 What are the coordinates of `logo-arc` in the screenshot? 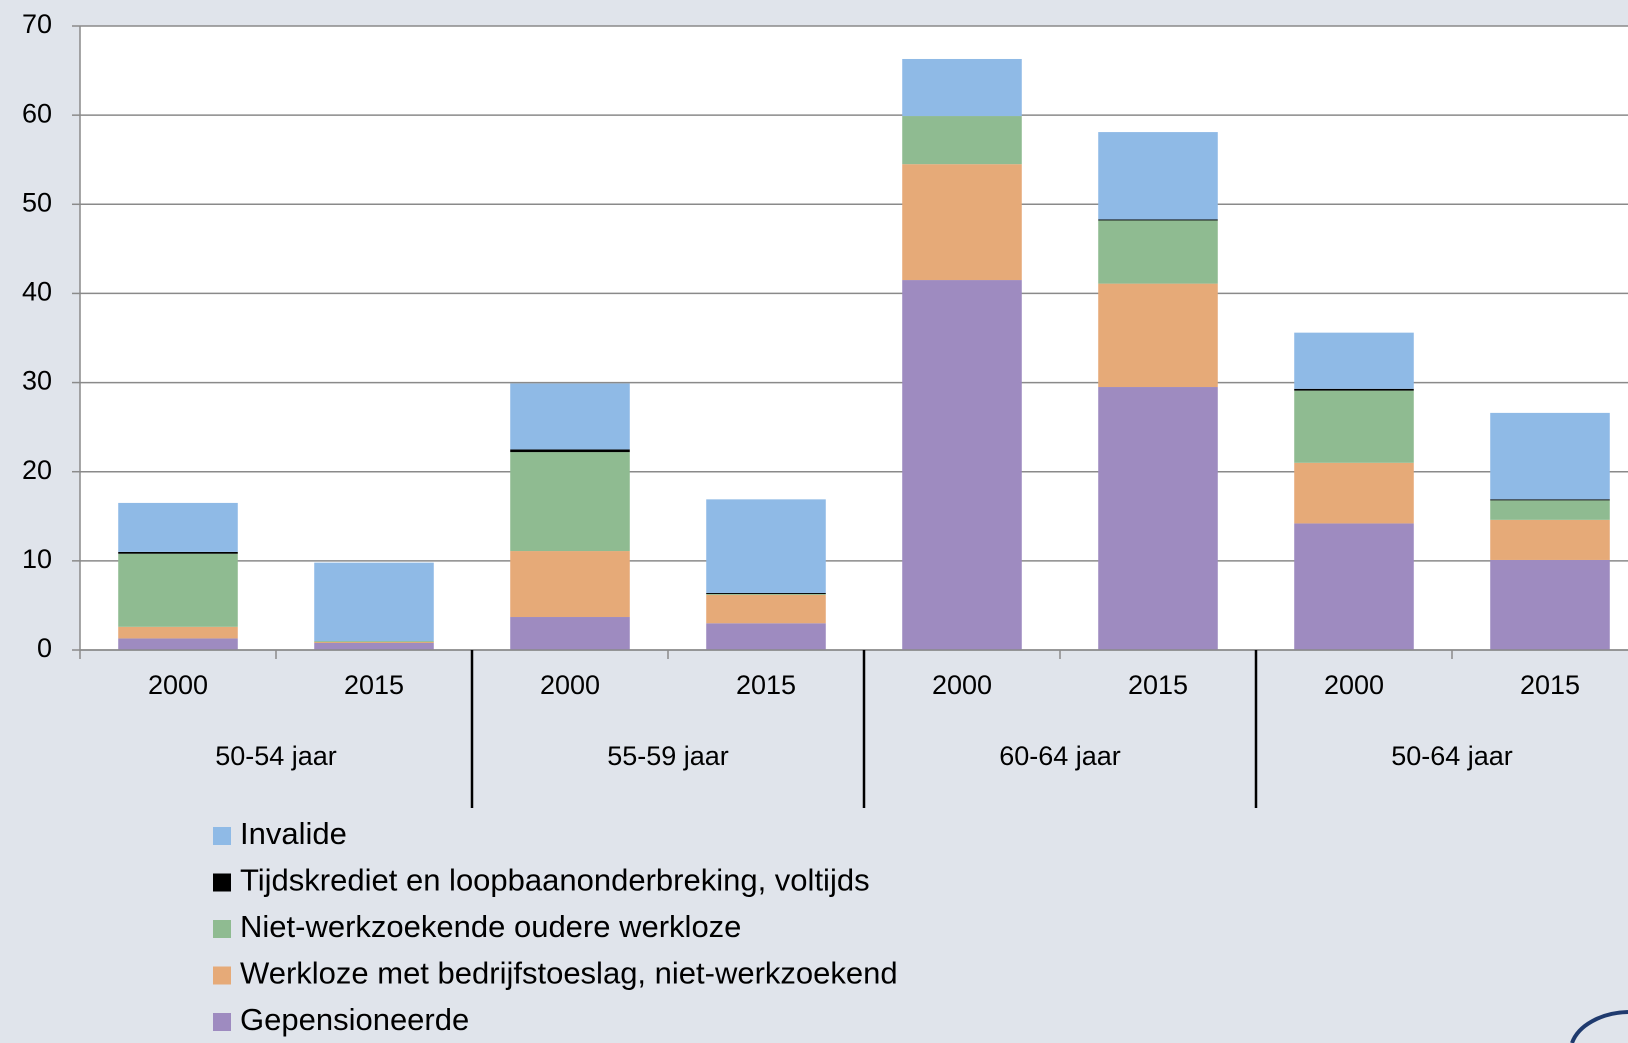 It's located at (1599, 1026).